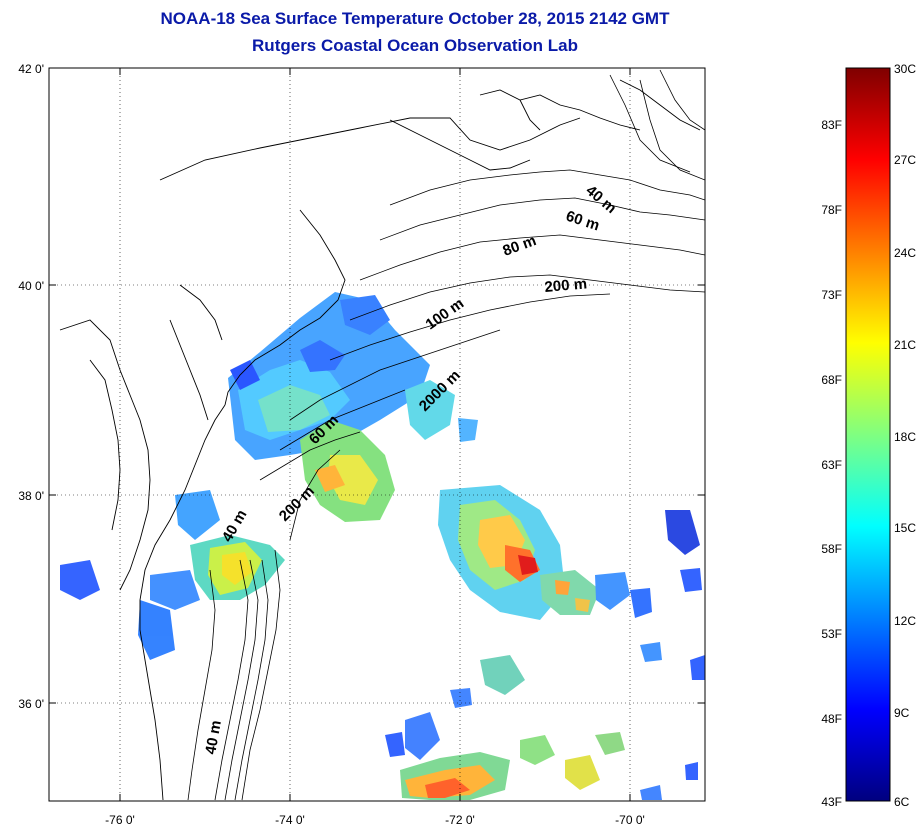 The width and height of the screenshot is (920, 832). Describe the element at coordinates (31, 69) in the screenshot. I see `lat-tick-label: 42 0'` at that location.